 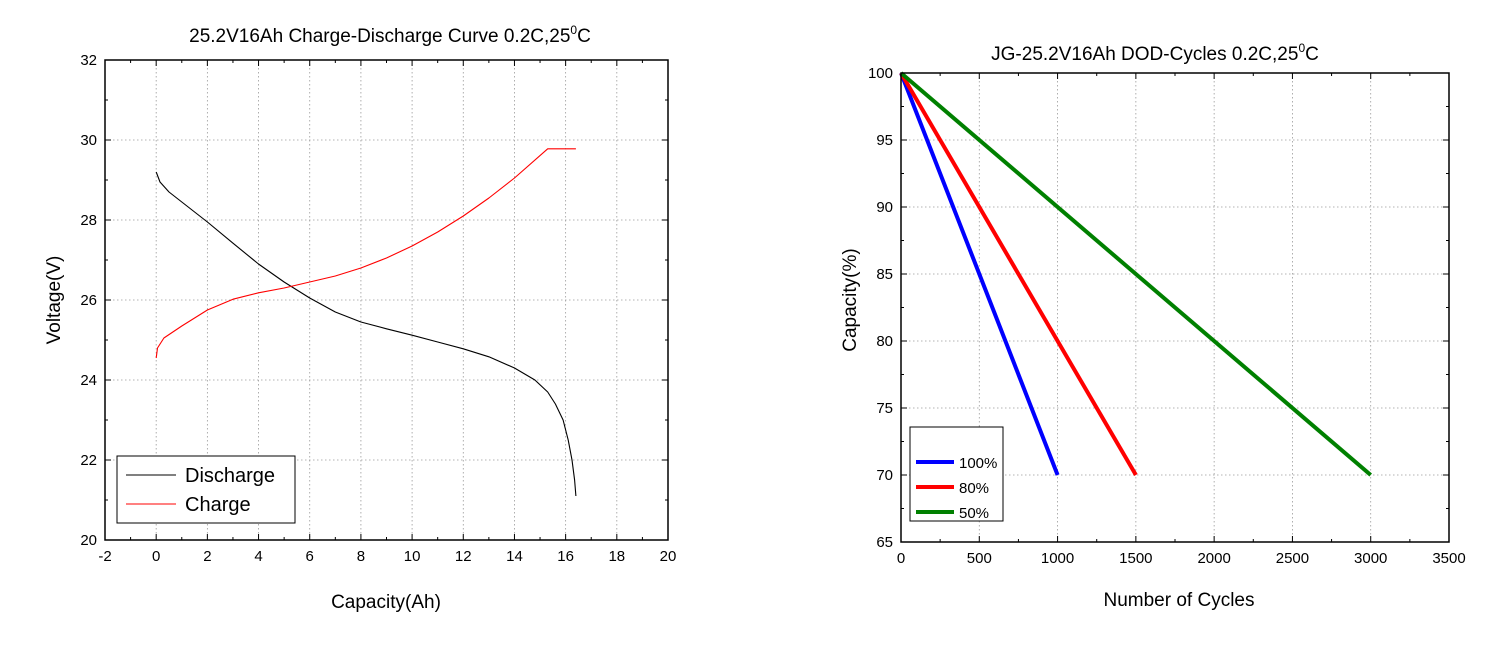 I want to click on chart2-ytick-label: 85, so click(x=884, y=274).